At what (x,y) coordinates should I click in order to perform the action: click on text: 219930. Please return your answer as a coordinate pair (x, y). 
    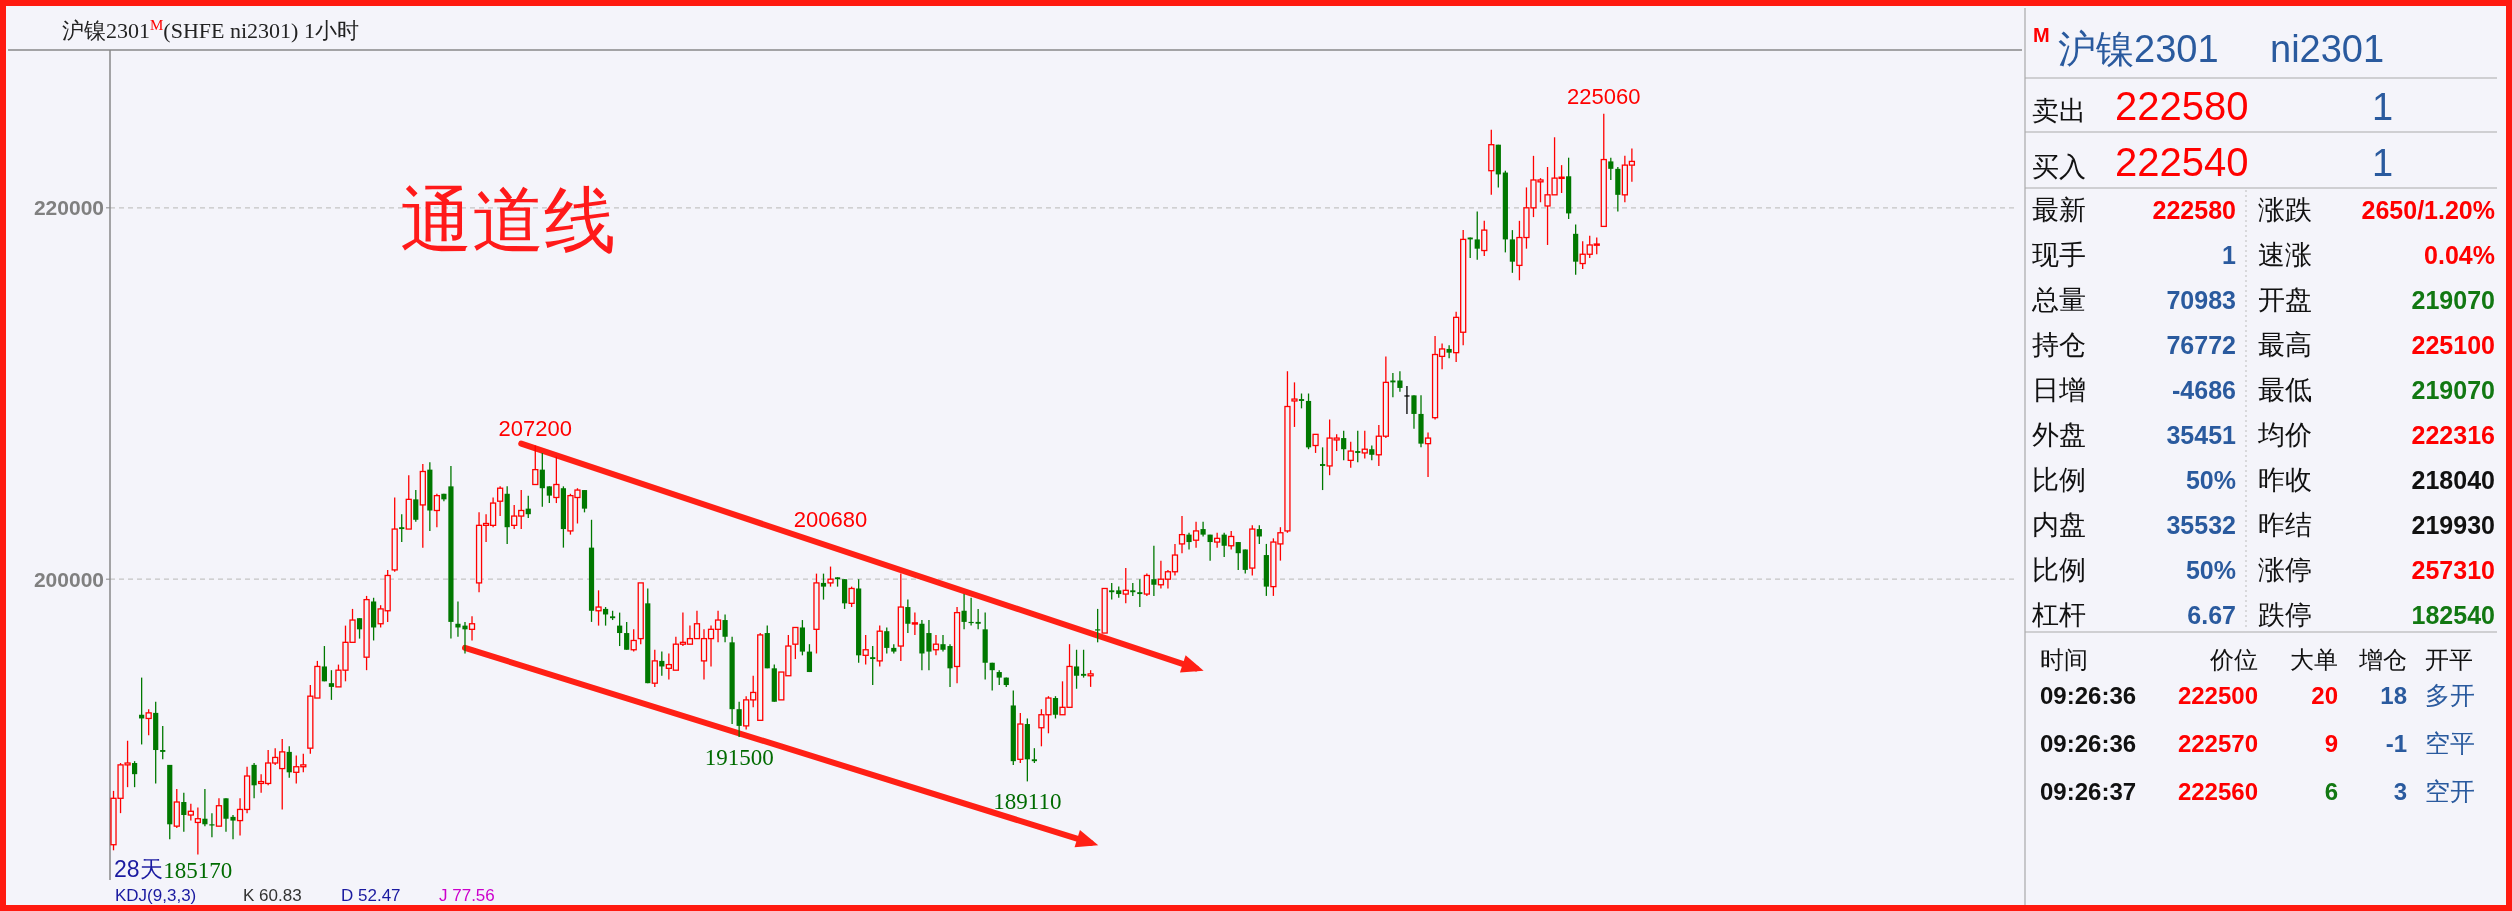
    Looking at the image, I should click on (2453, 525).